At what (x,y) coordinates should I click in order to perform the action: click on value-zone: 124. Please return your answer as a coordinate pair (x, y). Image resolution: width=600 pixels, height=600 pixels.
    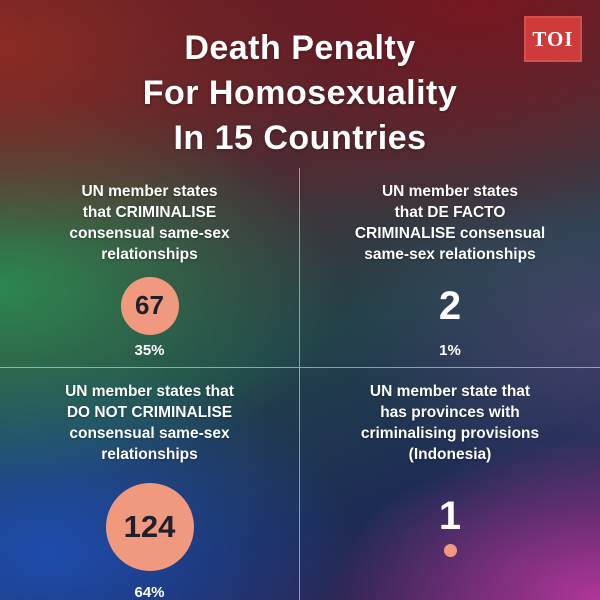
    Looking at the image, I should click on (149, 527).